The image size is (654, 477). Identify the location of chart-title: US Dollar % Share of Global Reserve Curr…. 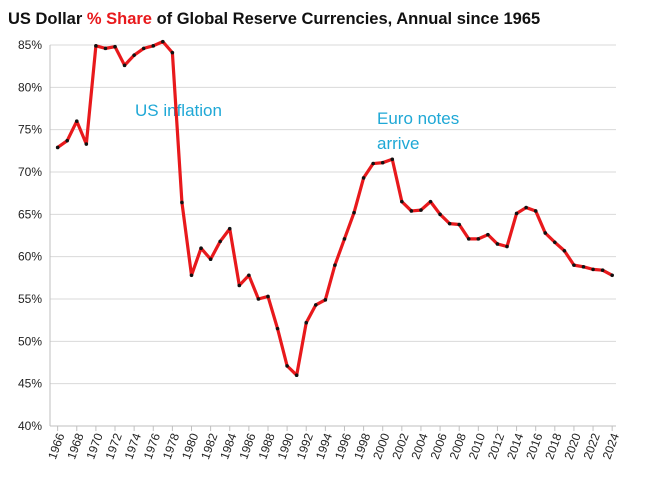
(274, 19).